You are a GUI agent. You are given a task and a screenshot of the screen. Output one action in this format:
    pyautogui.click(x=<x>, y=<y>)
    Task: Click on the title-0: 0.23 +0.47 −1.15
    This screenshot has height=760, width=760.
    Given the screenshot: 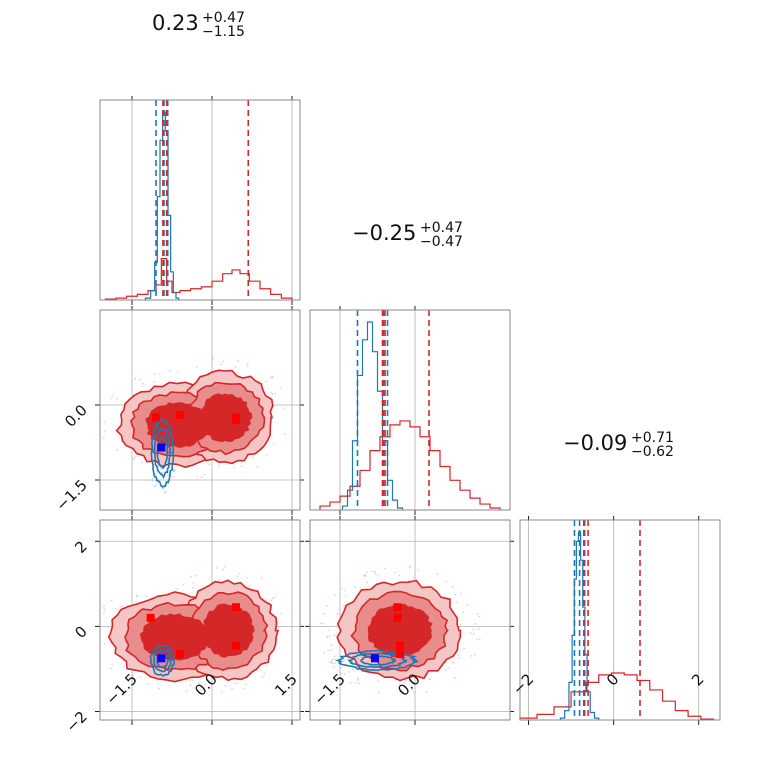 What is the action you would take?
    pyautogui.click(x=198, y=25)
    